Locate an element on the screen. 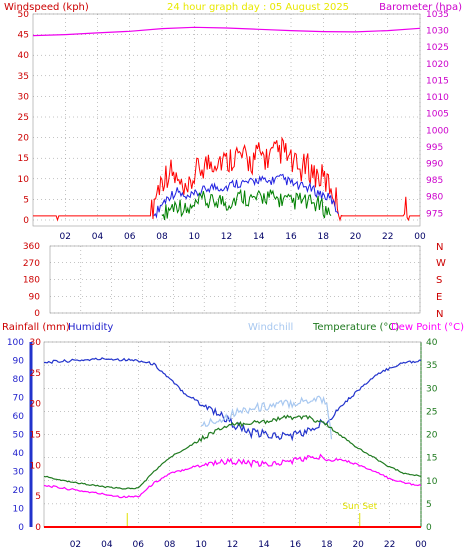  rainfall-axis-label: Rainfall (mm) is located at coordinates (36, 327).